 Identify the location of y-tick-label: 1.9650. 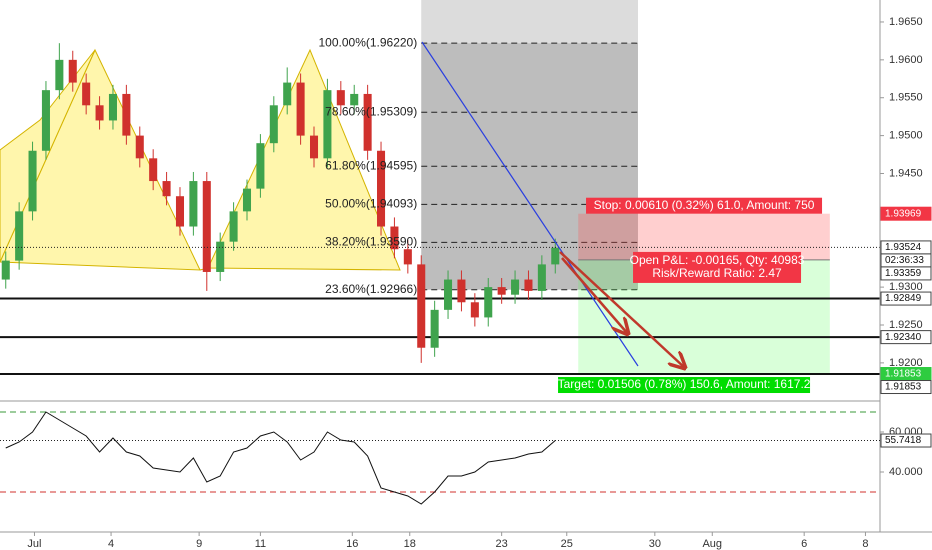
(906, 22).